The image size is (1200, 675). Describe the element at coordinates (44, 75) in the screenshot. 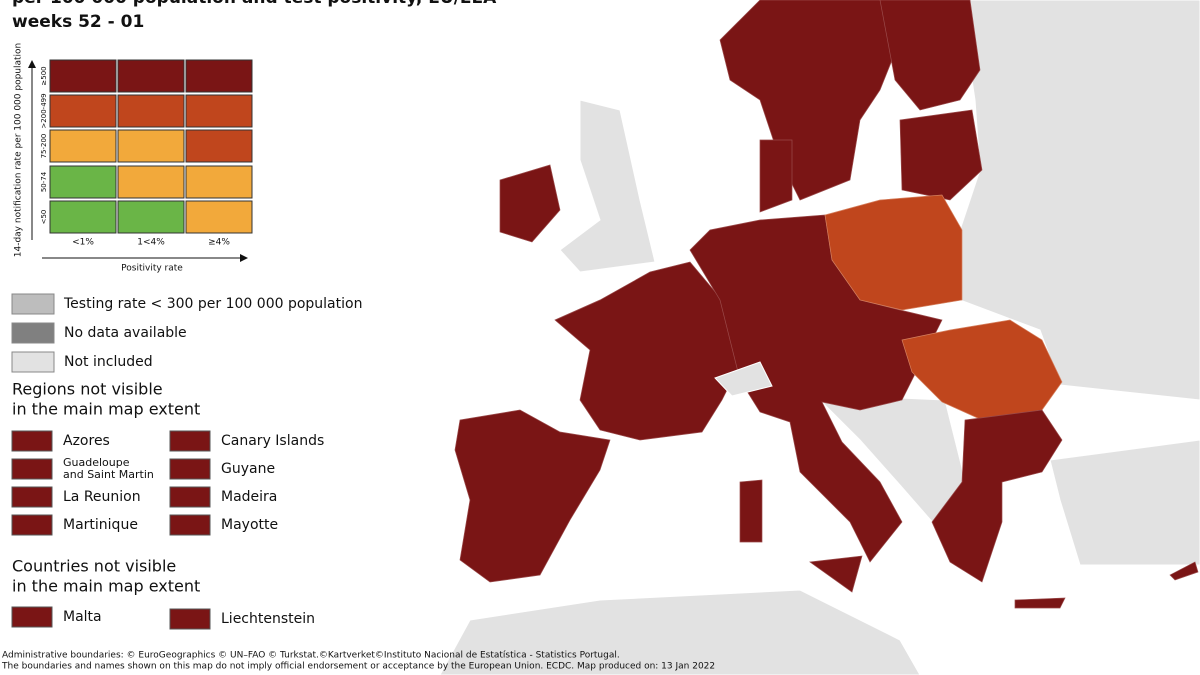

I see `row-label: ≥500` at that location.